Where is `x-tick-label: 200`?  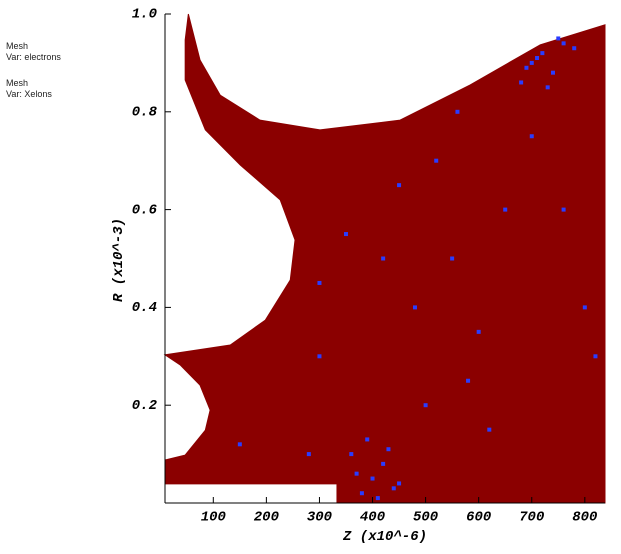 x-tick-label: 200 is located at coordinates (266, 518).